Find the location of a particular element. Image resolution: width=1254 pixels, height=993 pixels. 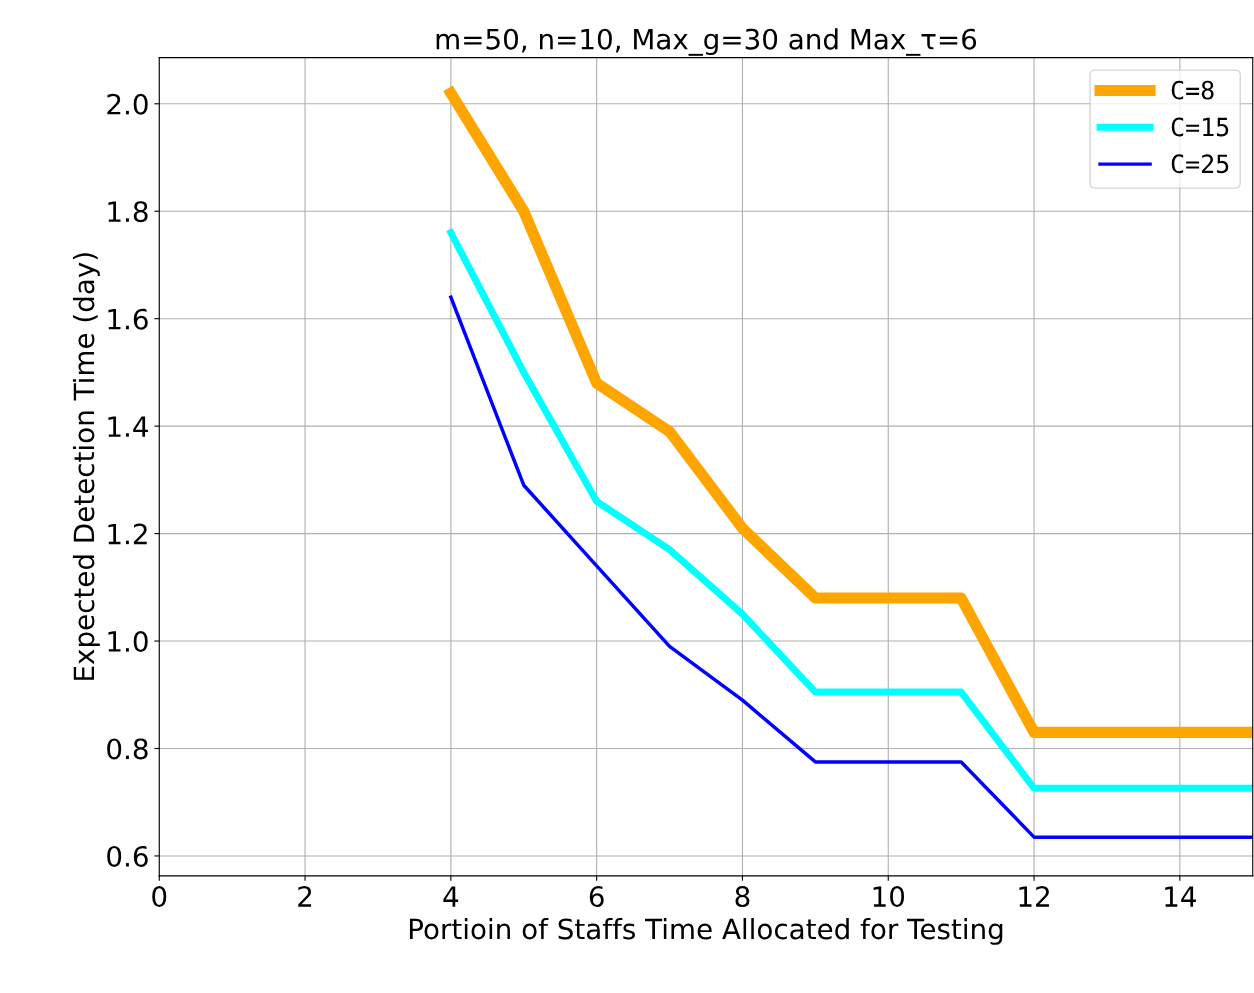

x-tick-label: 0 is located at coordinates (159, 897).